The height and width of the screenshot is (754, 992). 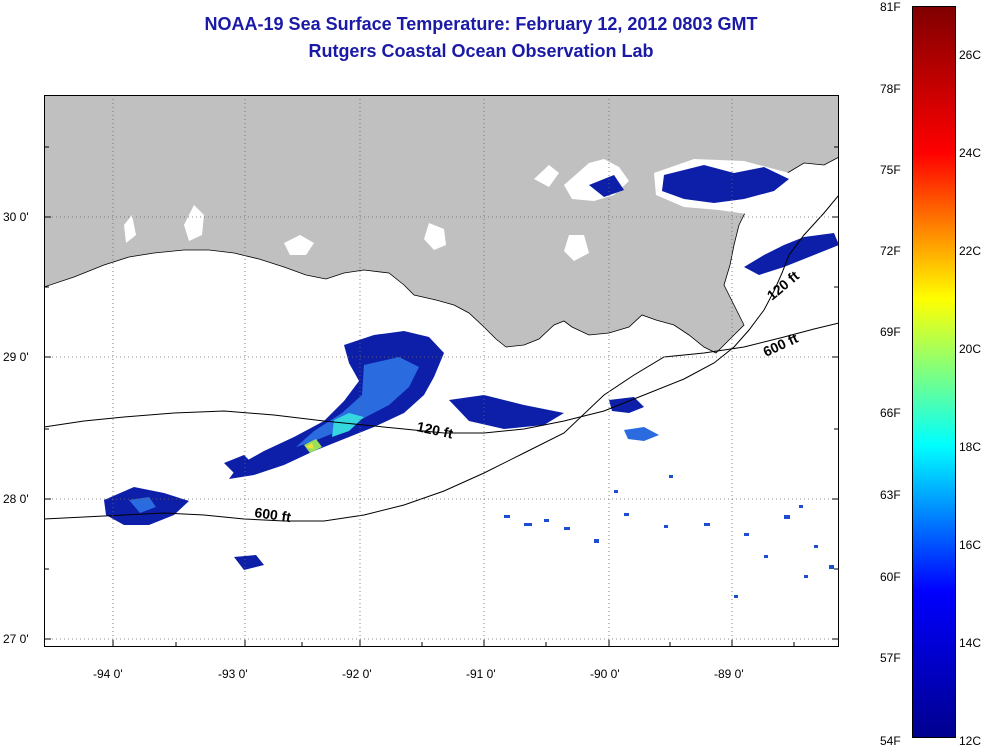 I want to click on colorbar-c-label: 20C, so click(x=970, y=349).